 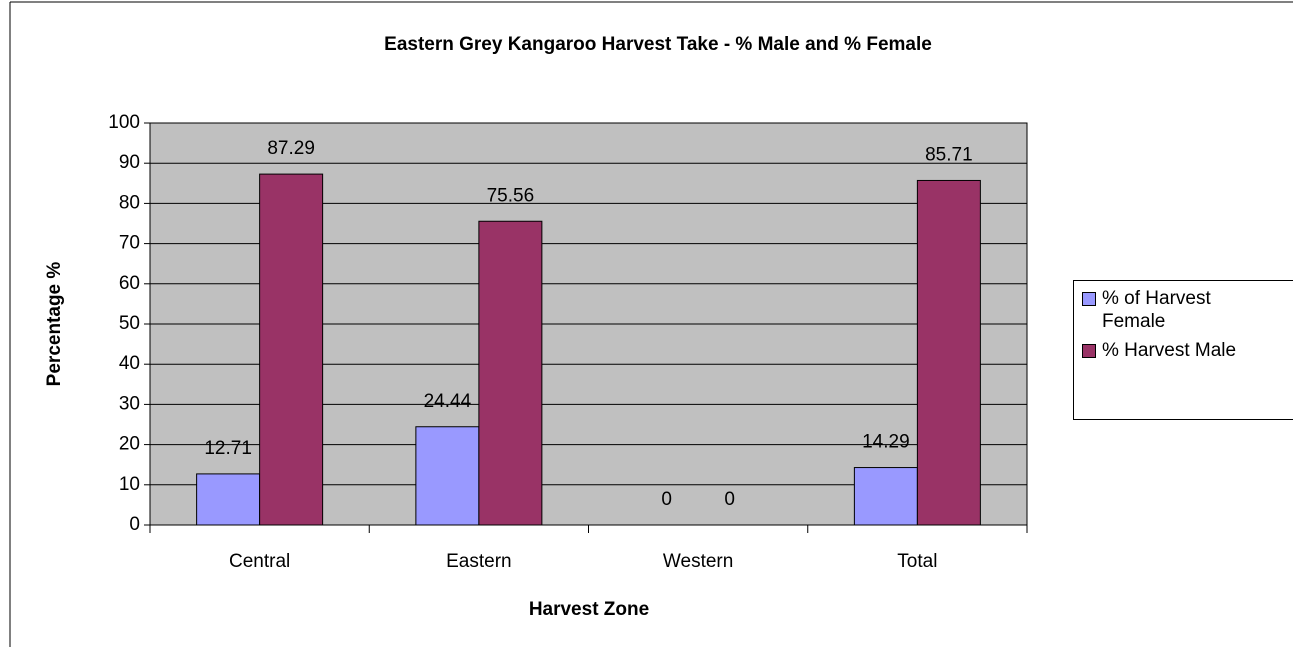 What do you see at coordinates (129, 444) in the screenshot?
I see `y-tick-label: 20` at bounding box center [129, 444].